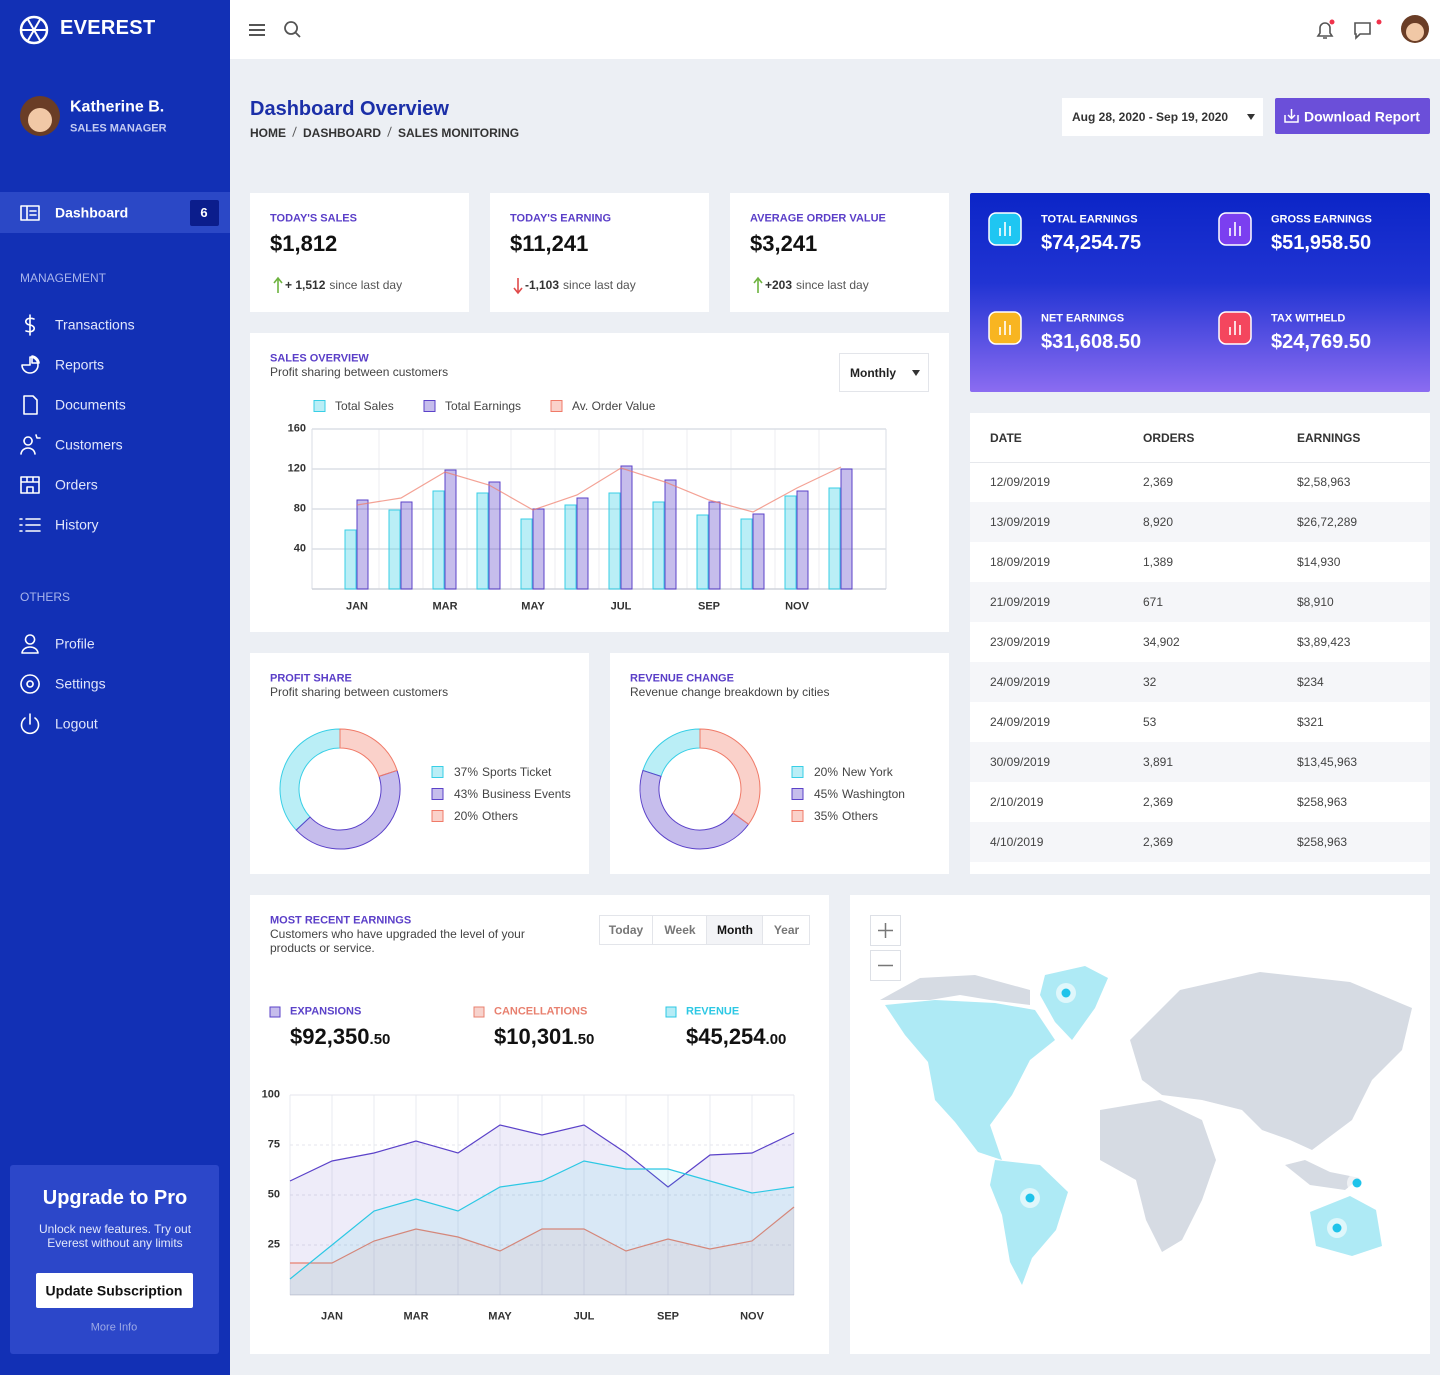 The height and width of the screenshot is (1375, 1440). What do you see at coordinates (580, 285) in the screenshot?
I see `stat-change: -1,103 since last day` at bounding box center [580, 285].